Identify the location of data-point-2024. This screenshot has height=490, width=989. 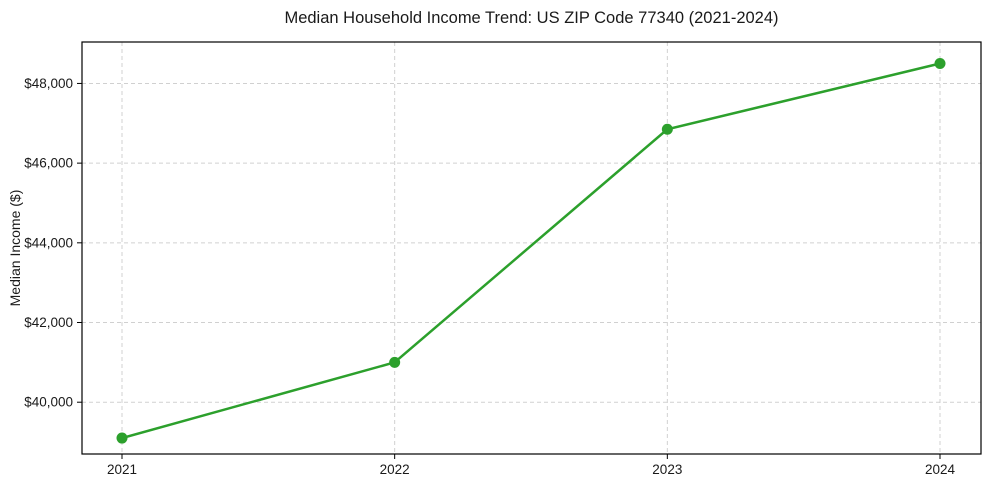
(940, 64).